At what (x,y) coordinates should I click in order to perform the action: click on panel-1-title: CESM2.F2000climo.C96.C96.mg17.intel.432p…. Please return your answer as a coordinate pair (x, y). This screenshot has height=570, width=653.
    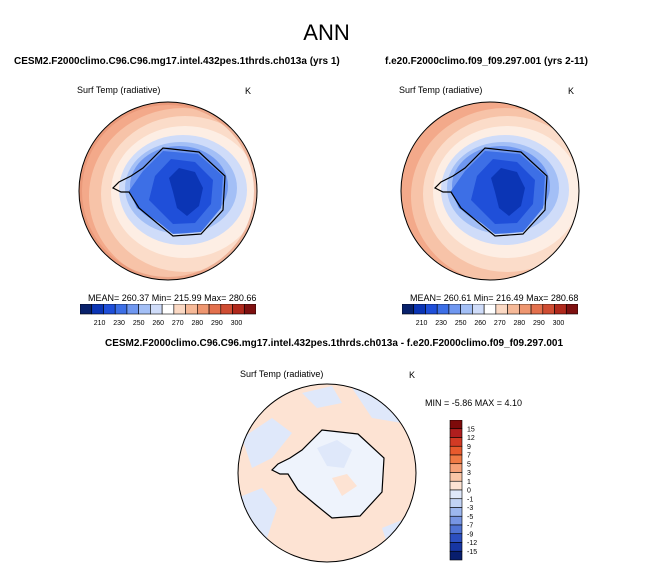
    Looking at the image, I should click on (177, 61).